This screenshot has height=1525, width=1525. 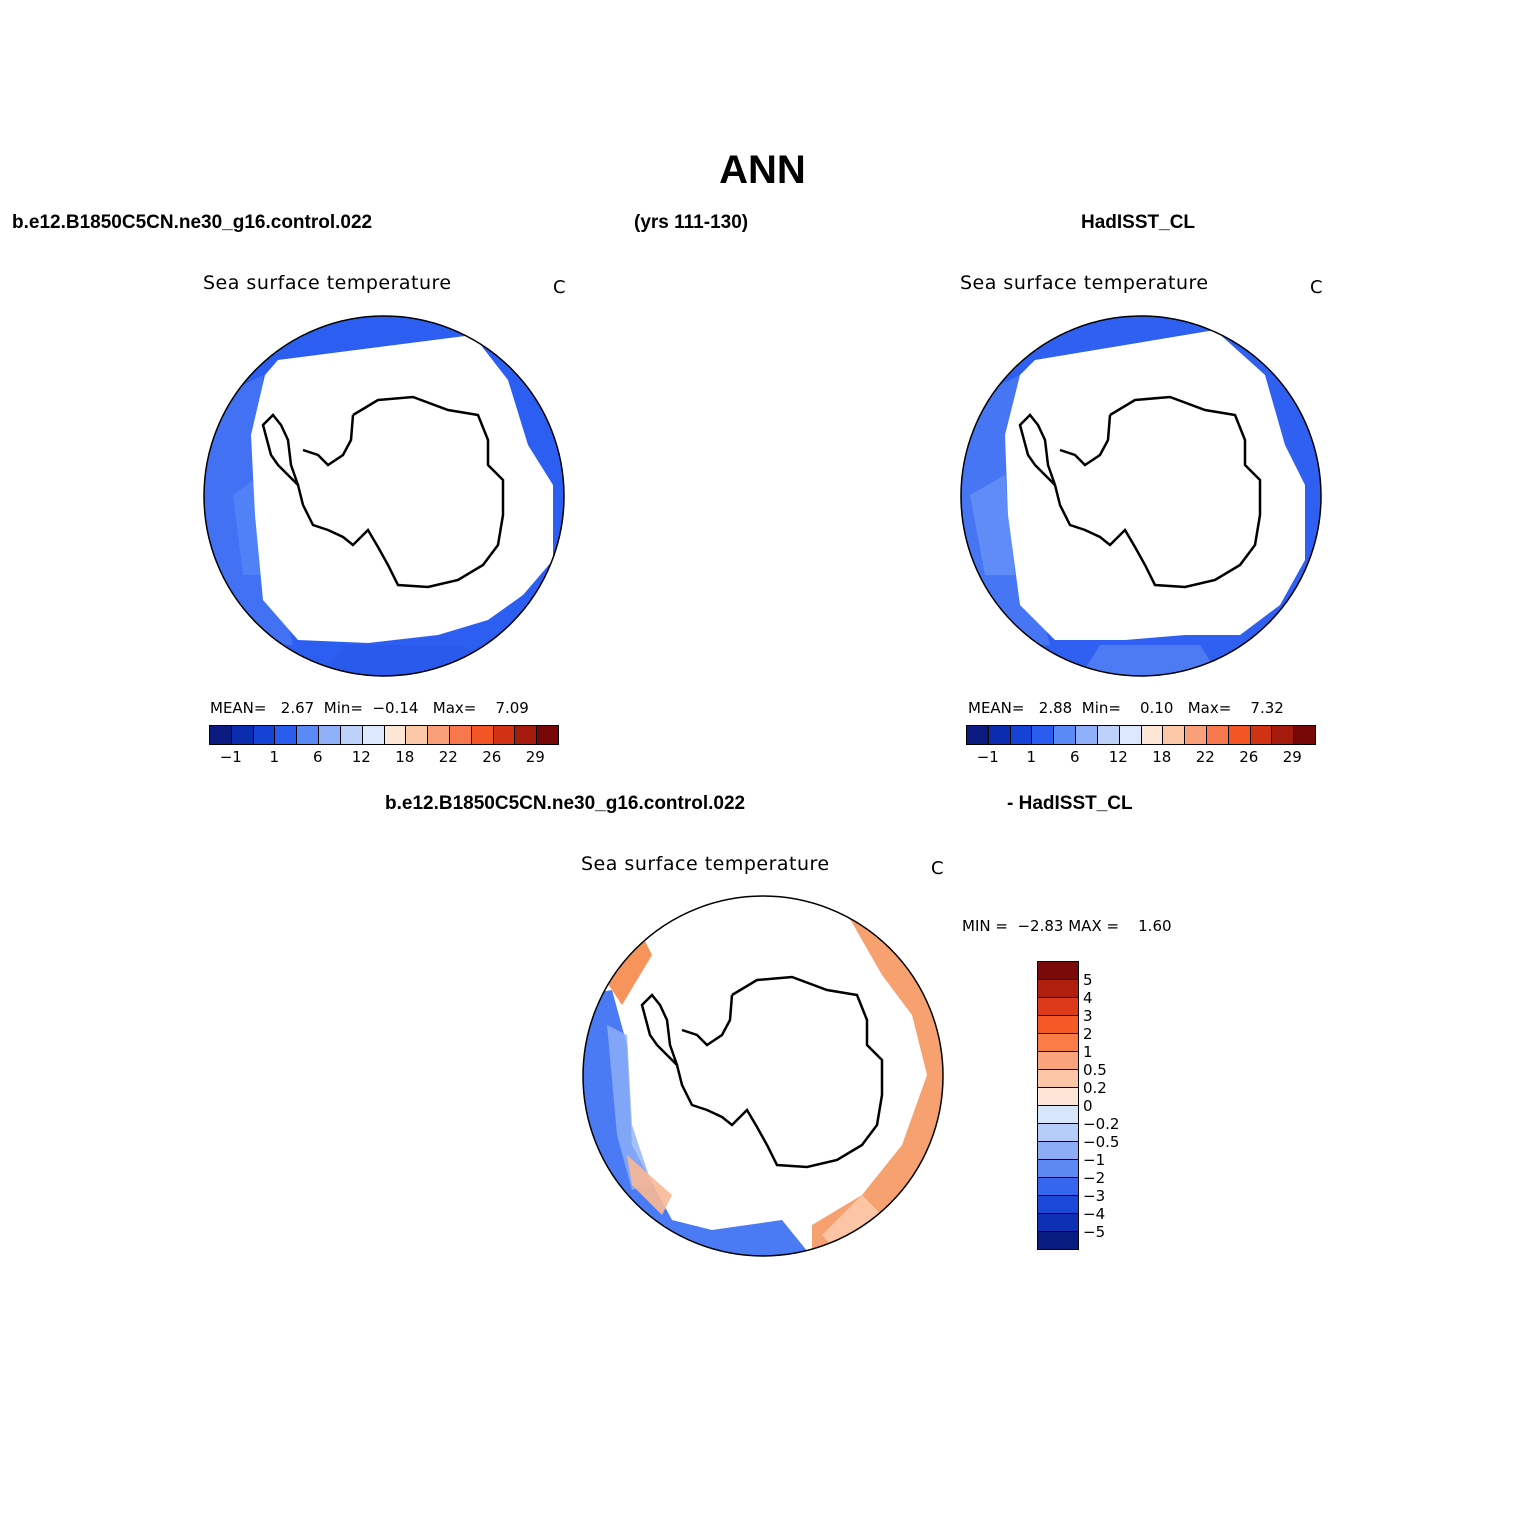 What do you see at coordinates (1094, 1232) in the screenshot?
I see `diff-colorbar-label: −5` at bounding box center [1094, 1232].